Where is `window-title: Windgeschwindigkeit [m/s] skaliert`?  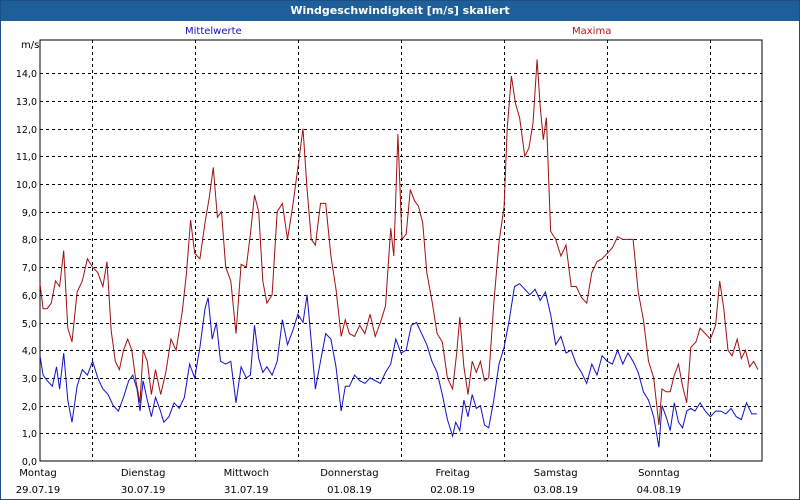 window-title: Windgeschwindigkeit [m/s] skaliert is located at coordinates (400, 11).